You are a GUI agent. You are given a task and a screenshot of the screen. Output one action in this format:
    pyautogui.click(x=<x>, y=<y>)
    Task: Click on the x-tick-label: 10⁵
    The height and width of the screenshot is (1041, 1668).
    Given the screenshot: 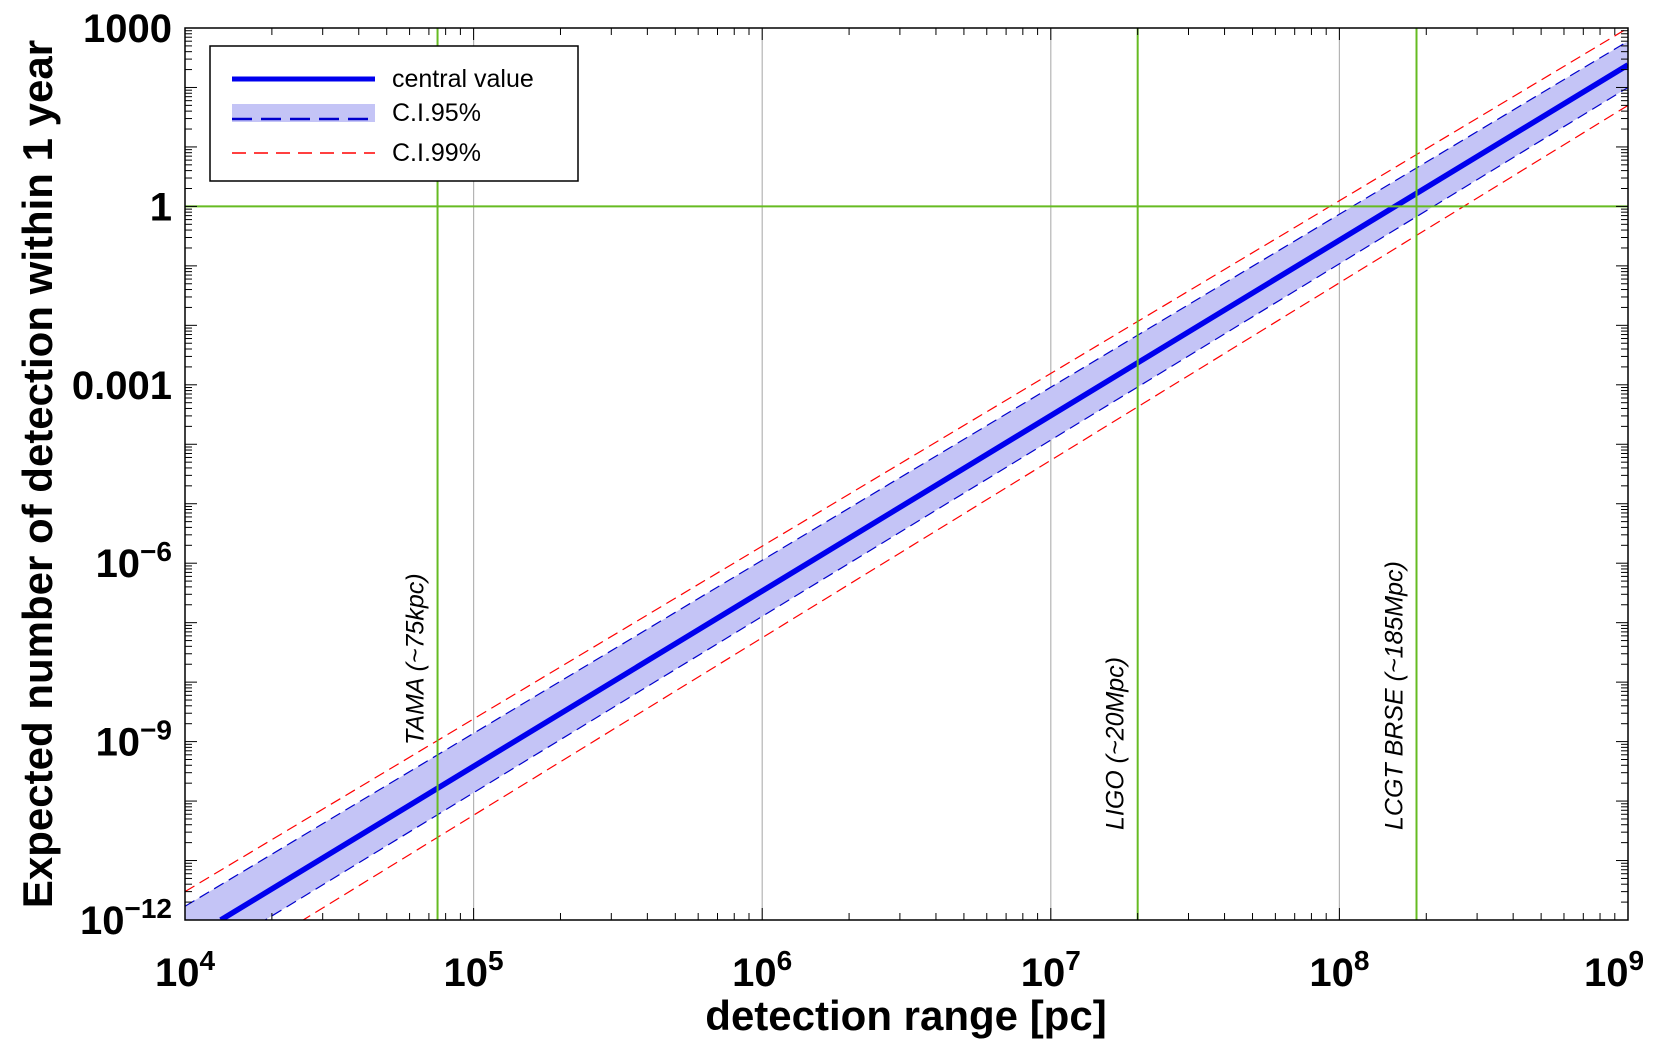 What is the action you would take?
    pyautogui.click(x=474, y=970)
    